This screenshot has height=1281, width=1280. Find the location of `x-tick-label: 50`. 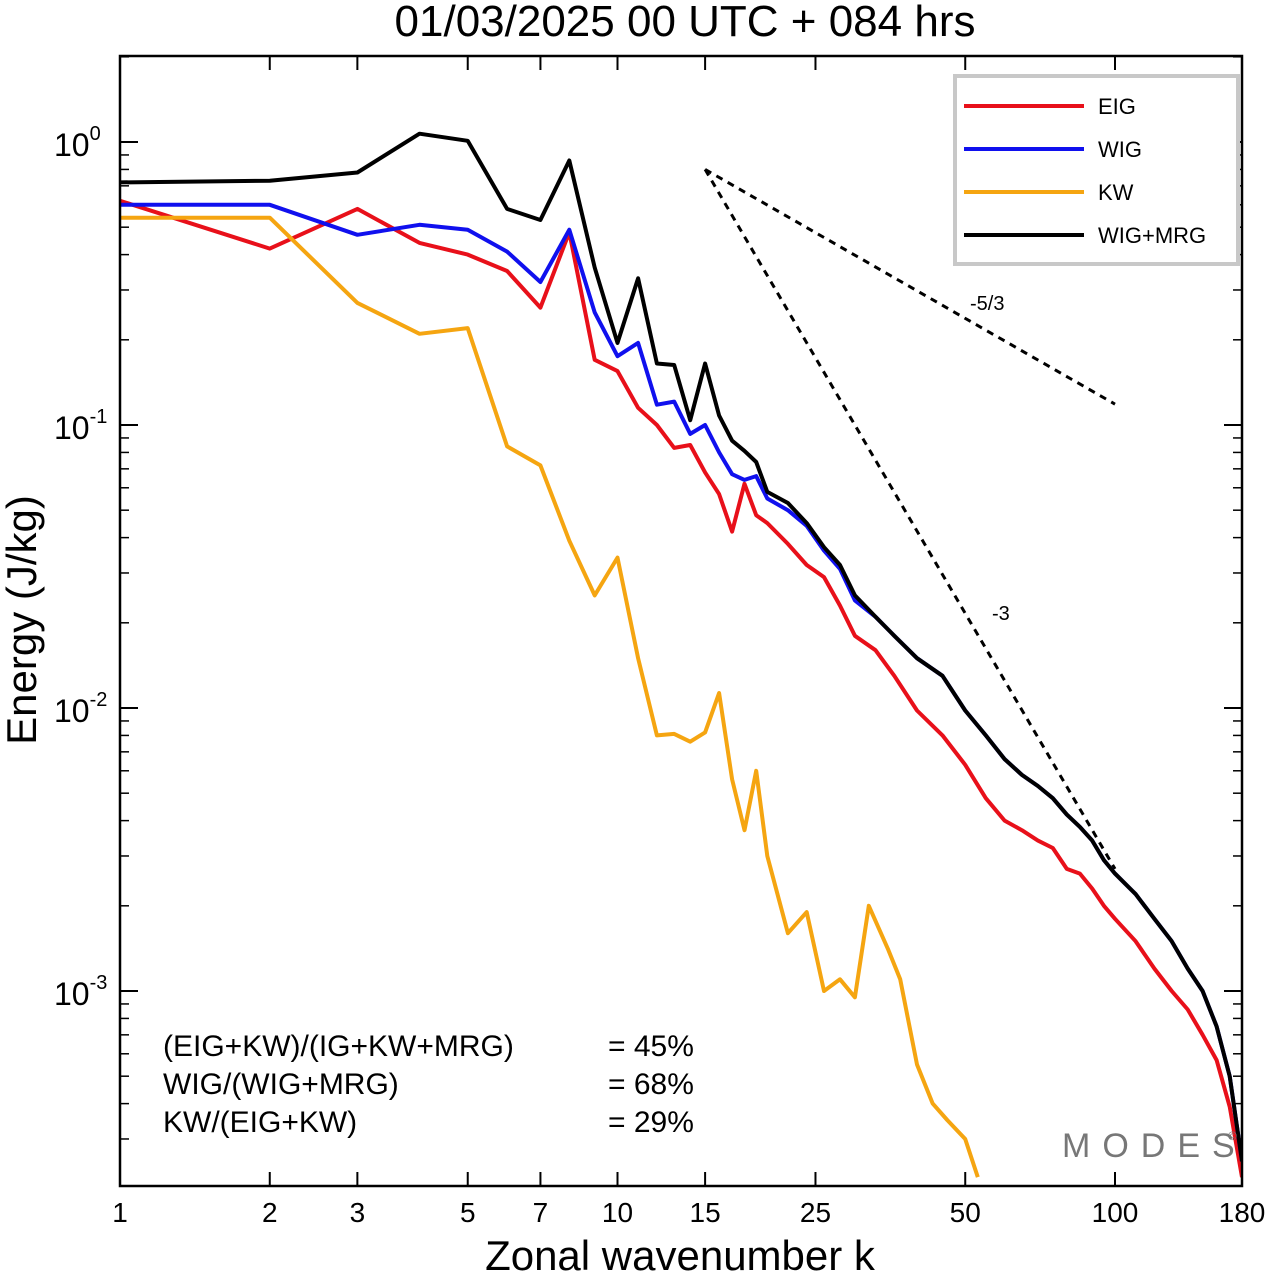

x-tick-label: 50 is located at coordinates (965, 1212).